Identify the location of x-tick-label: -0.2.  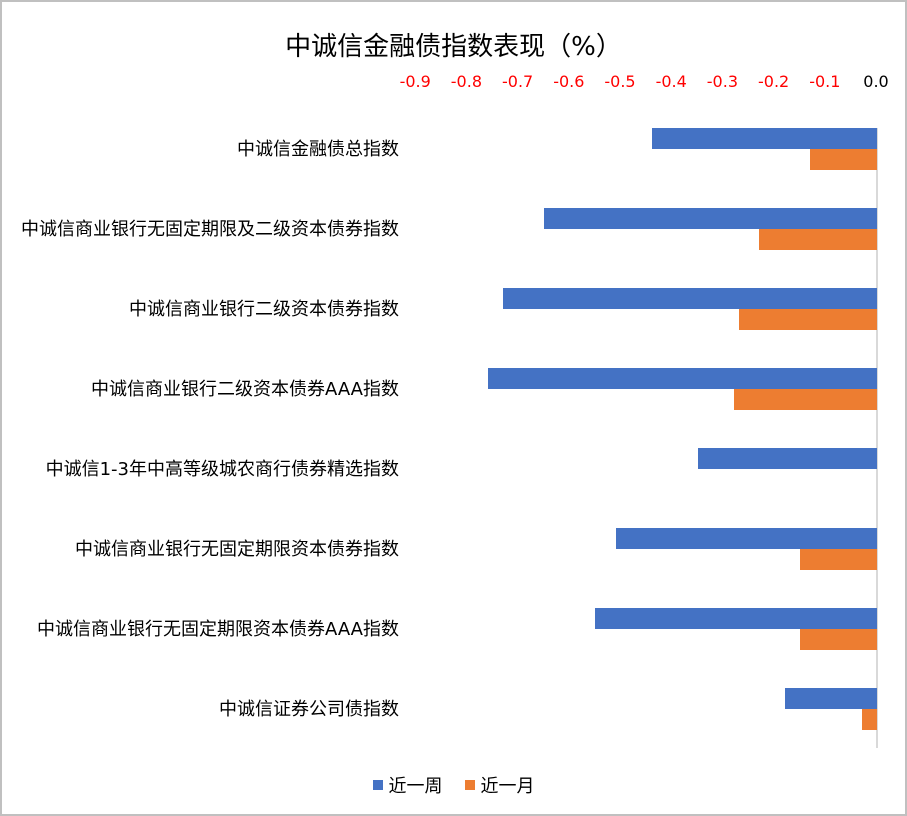
(773, 81).